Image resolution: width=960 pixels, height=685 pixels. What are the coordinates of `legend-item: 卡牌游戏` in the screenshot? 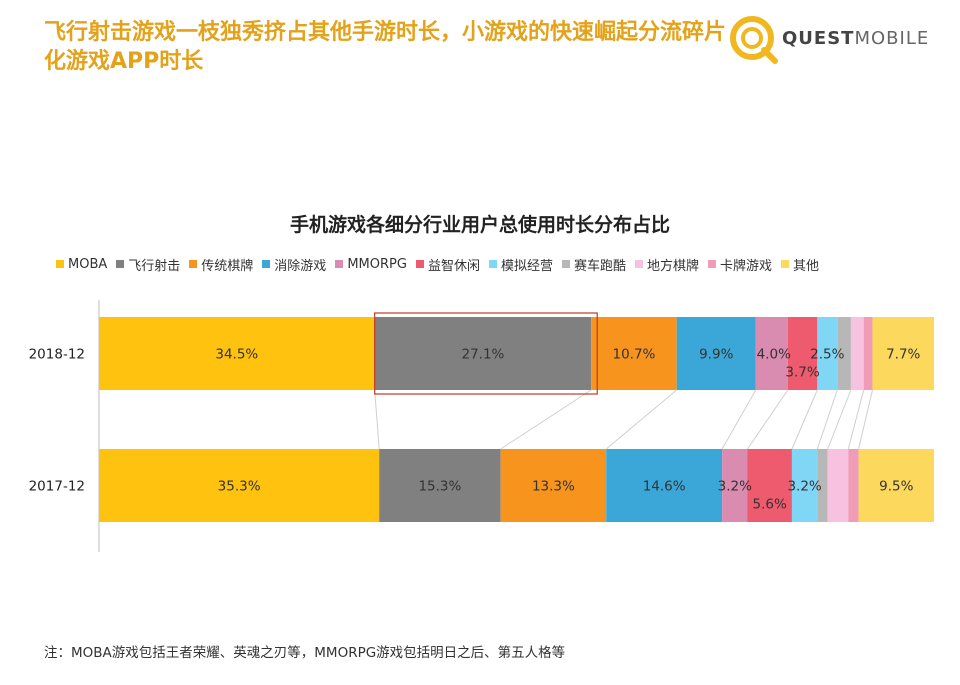 It's located at (740, 264).